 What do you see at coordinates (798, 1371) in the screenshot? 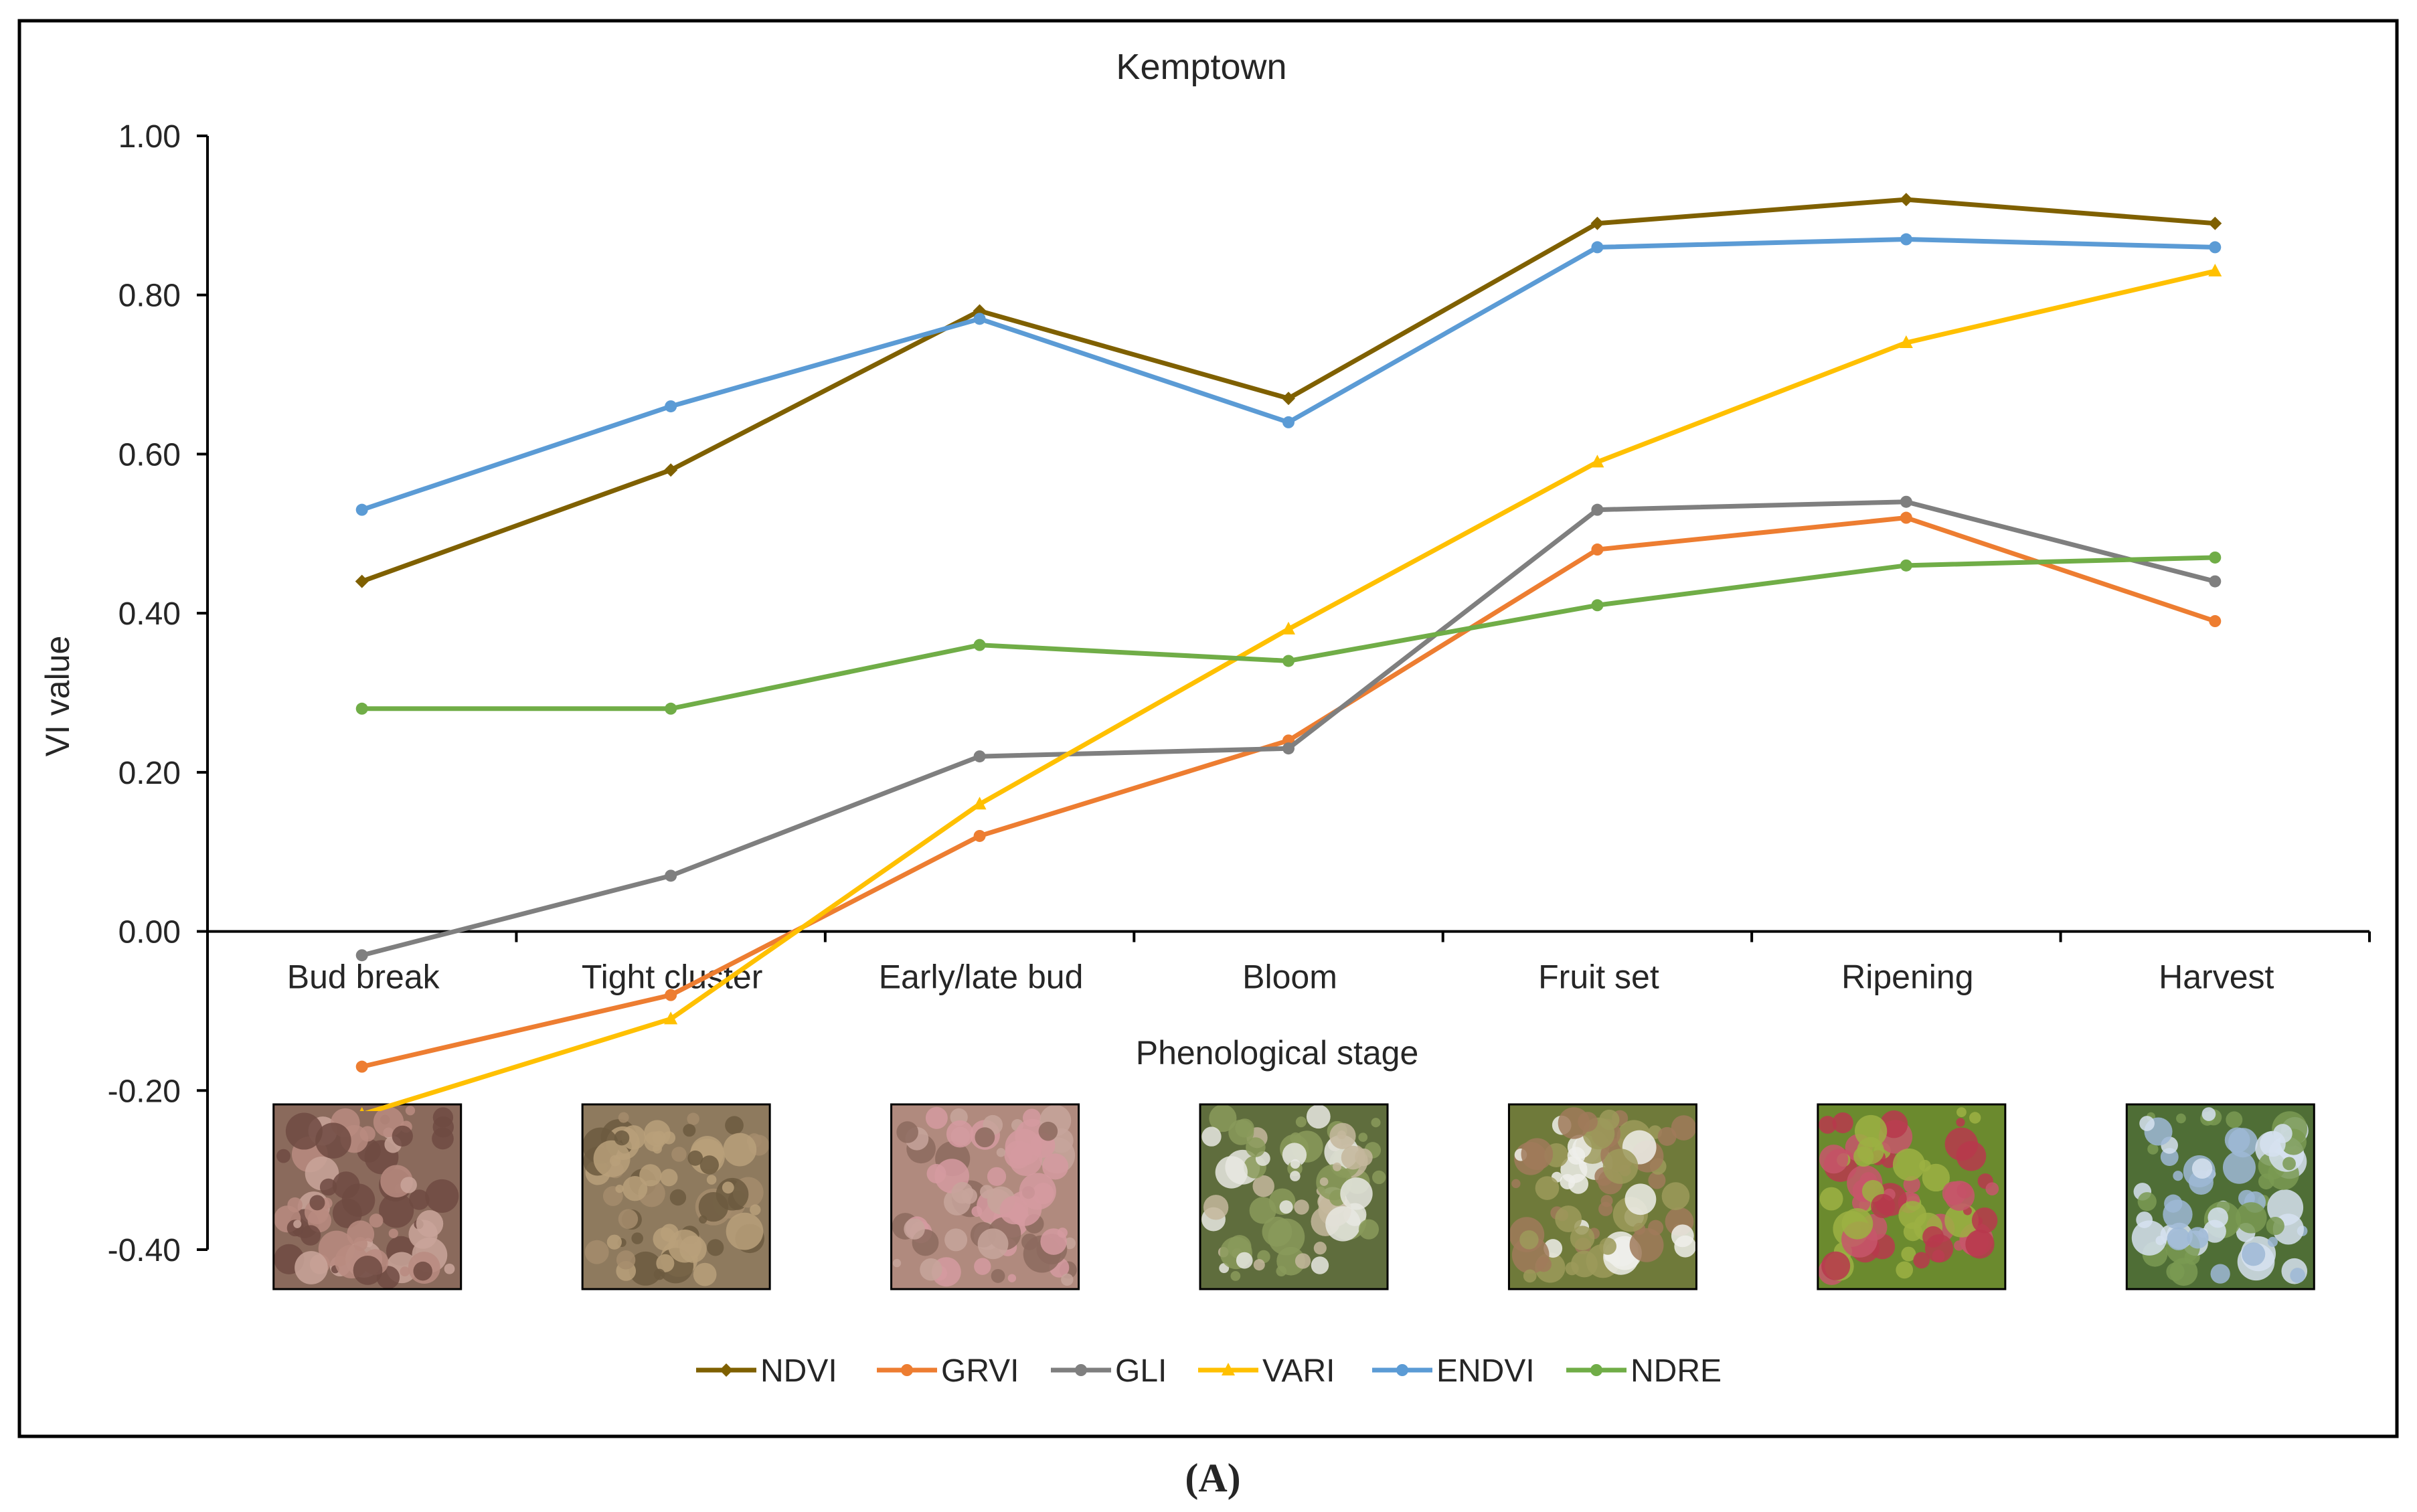
I see `legend-label: NDVI` at bounding box center [798, 1371].